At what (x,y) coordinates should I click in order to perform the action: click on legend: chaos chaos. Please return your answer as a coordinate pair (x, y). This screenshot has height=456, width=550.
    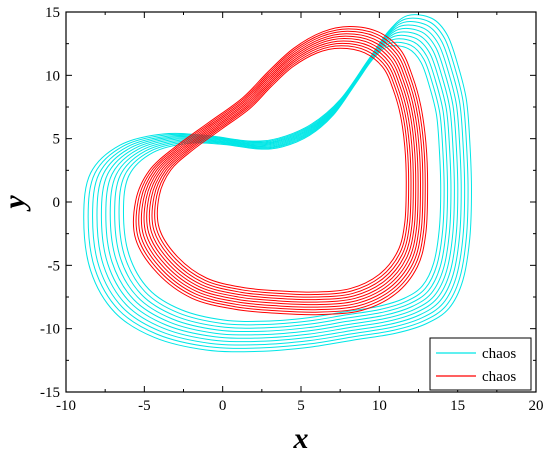
    Looking at the image, I should click on (480, 364).